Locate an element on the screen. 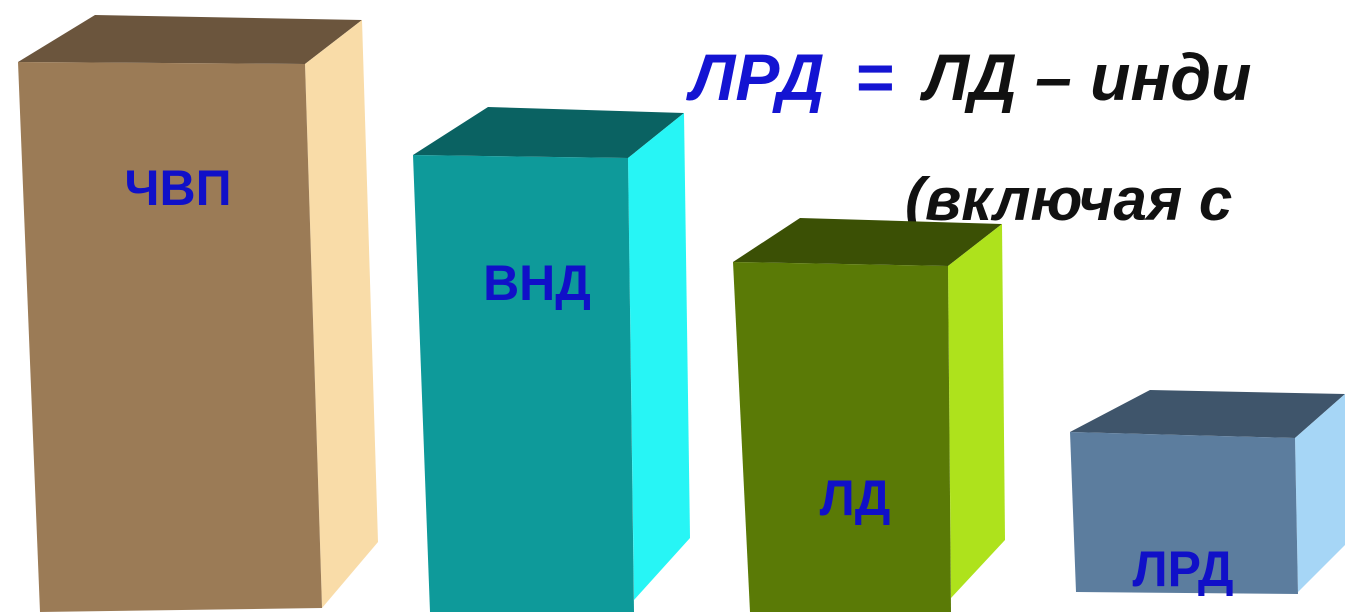  bar-ld: ЛД is located at coordinates (869, 415).